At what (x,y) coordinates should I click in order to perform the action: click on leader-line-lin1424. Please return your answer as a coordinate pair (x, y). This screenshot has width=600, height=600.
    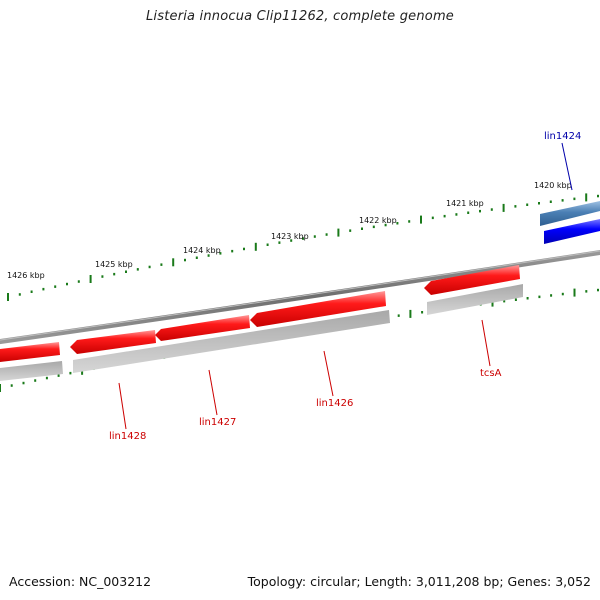
    Looking at the image, I should click on (567, 166).